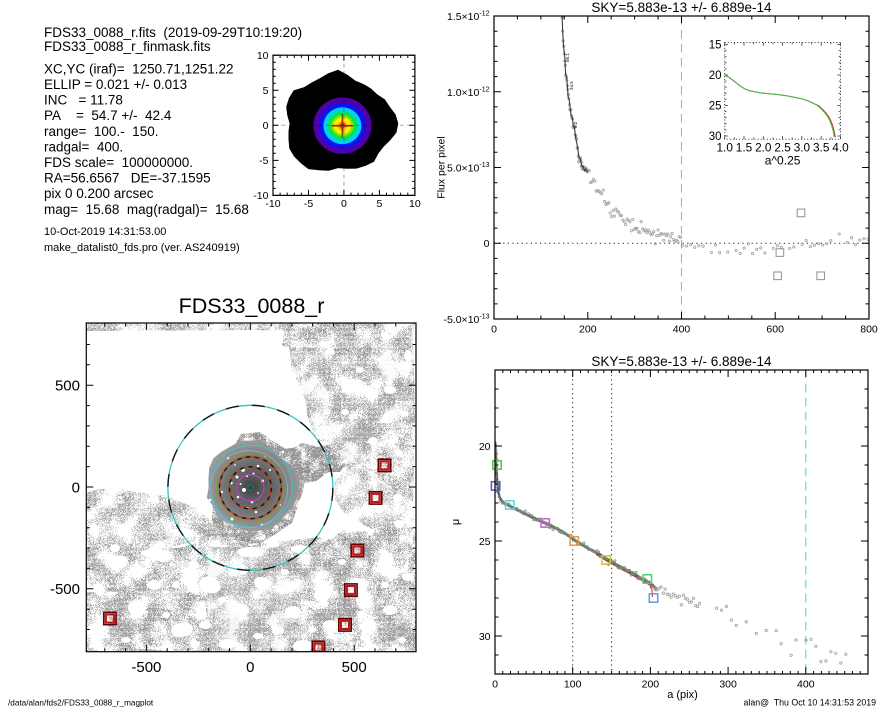  I want to click on svg-text: 1.0×10⁻¹², so click(468, 93).